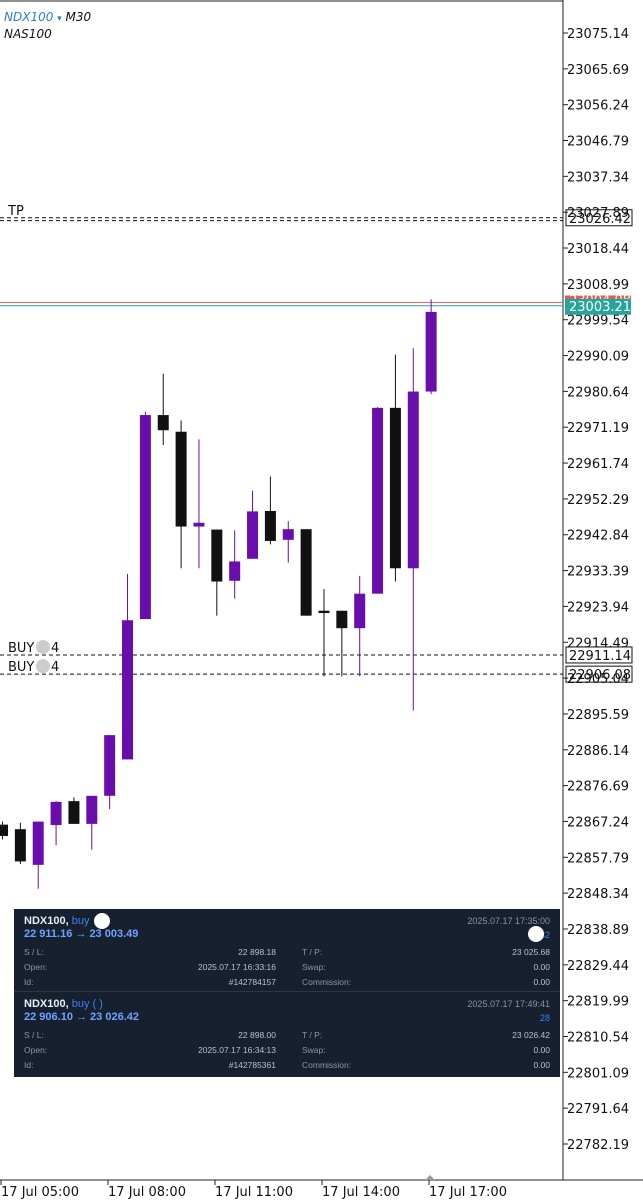 Image resolution: width=643 pixels, height=1200 pixels. What do you see at coordinates (430, 1177) in the screenshot?
I see `scroll-marker-icon` at bounding box center [430, 1177].